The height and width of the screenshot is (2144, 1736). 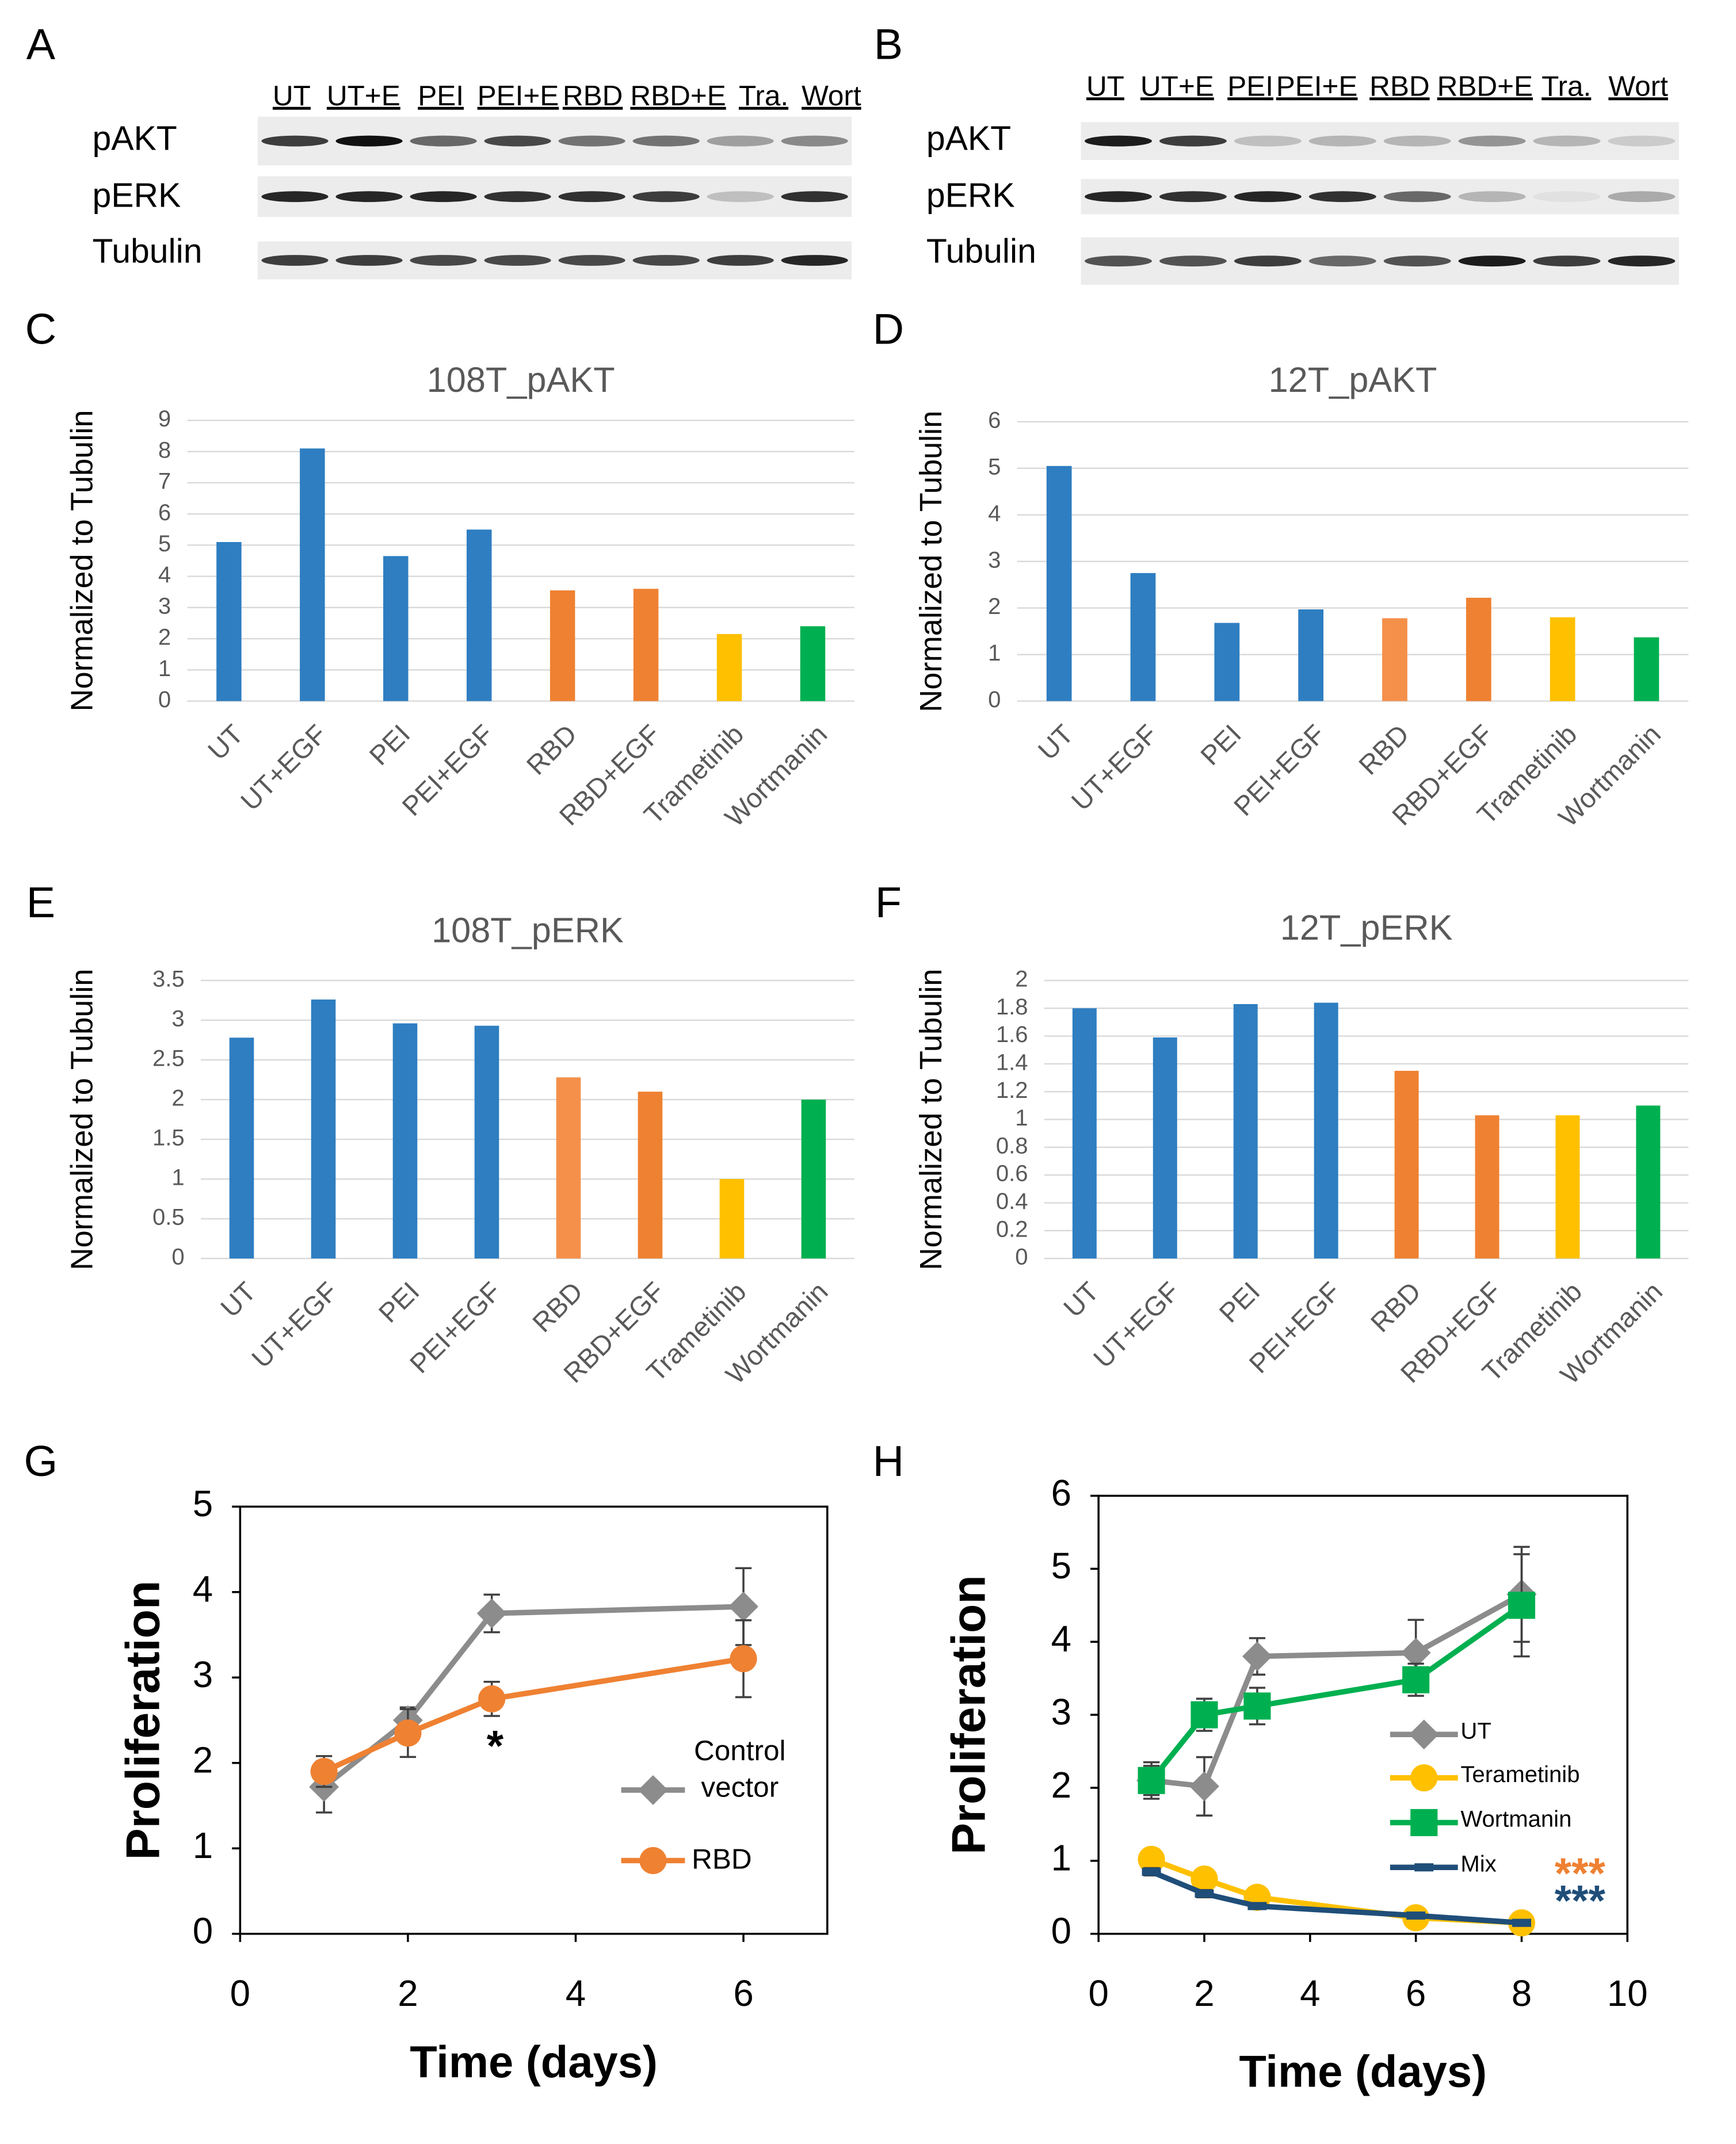 I want to click on y-tick-label: 2, so click(x=994, y=606).